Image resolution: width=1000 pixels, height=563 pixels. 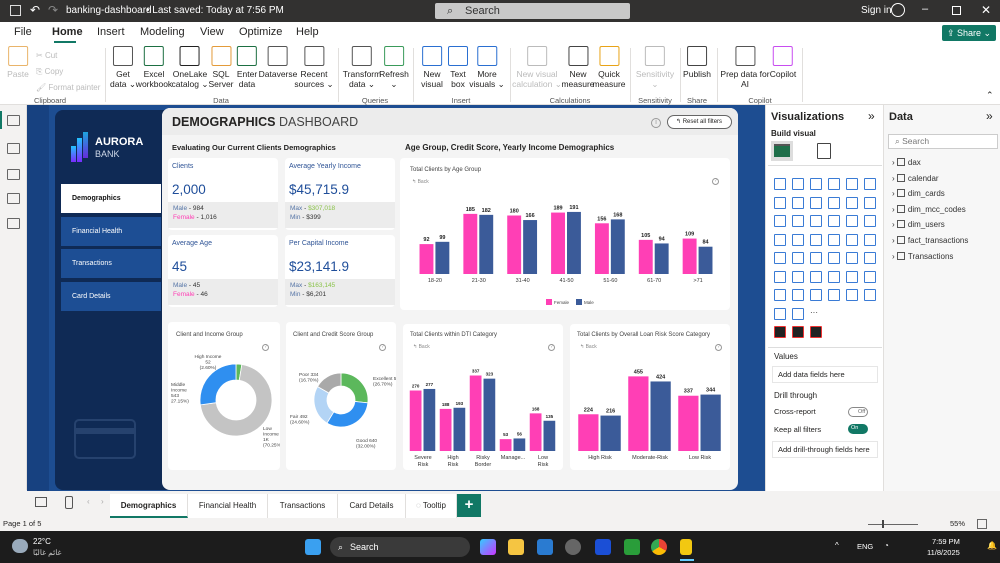 What do you see at coordinates (858, 412) in the screenshot?
I see `cross-report-toggle: Off` at bounding box center [858, 412].